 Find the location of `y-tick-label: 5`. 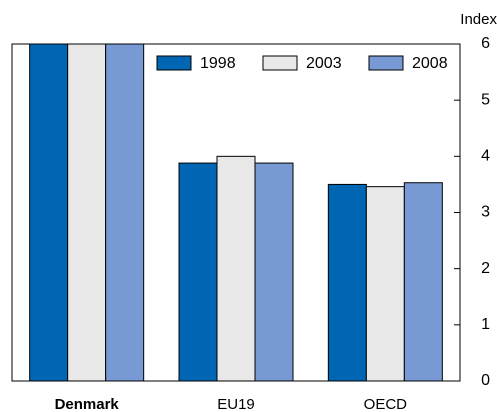

y-tick-label: 5 is located at coordinates (485, 99).